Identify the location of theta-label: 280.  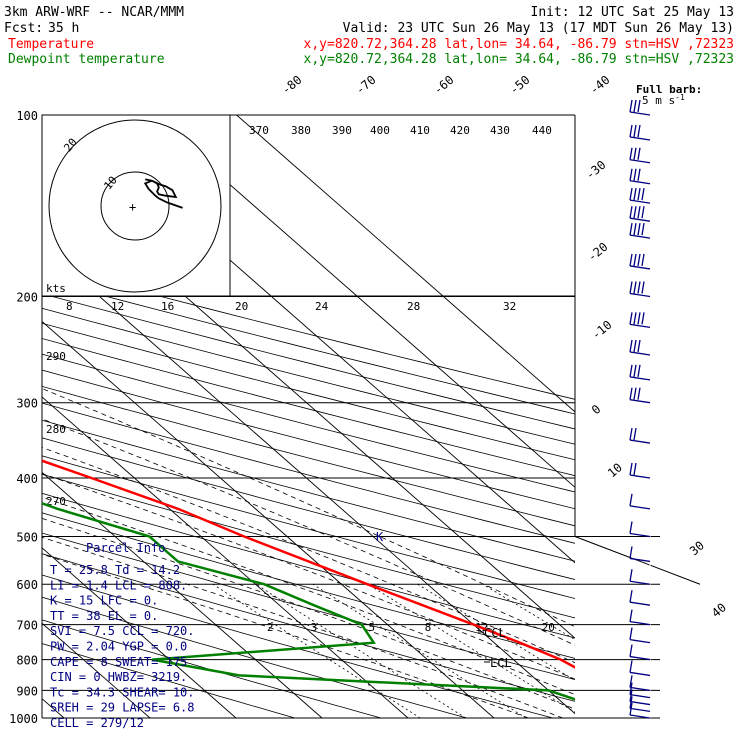
(56, 429).